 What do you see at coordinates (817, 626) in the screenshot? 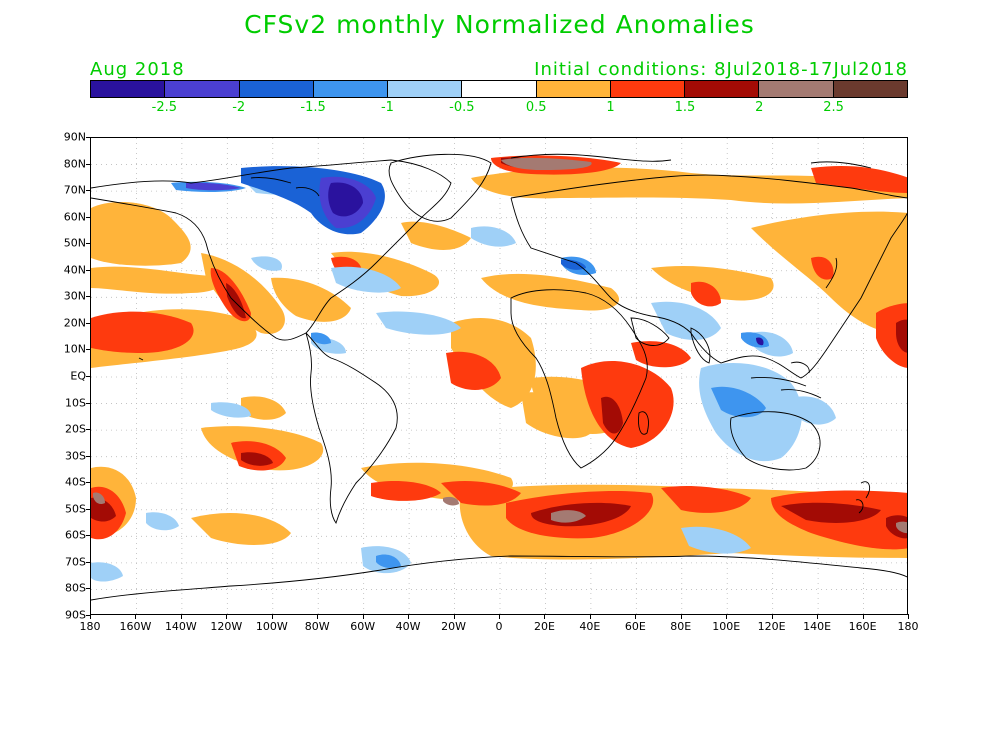
I see `longitude-label: 140E` at bounding box center [817, 626].